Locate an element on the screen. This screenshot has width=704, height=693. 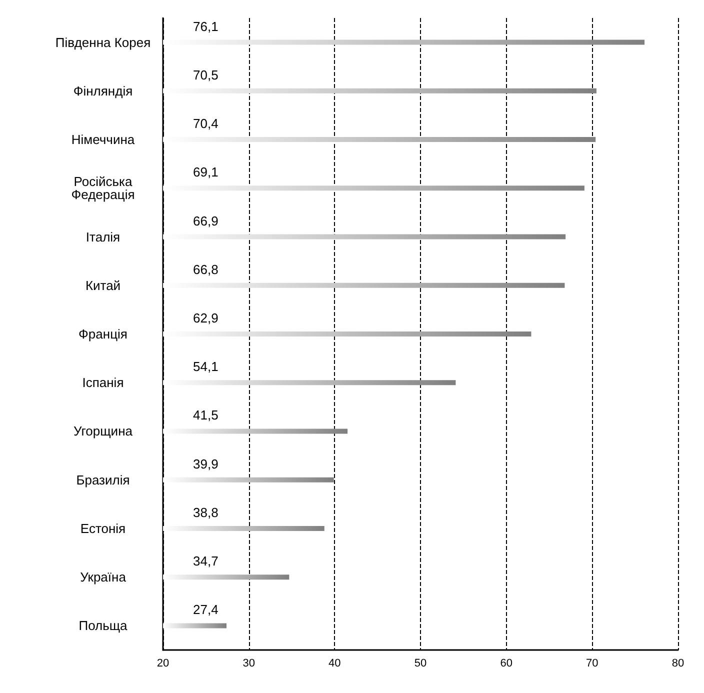
data-label: 62,9 is located at coordinates (205, 318).